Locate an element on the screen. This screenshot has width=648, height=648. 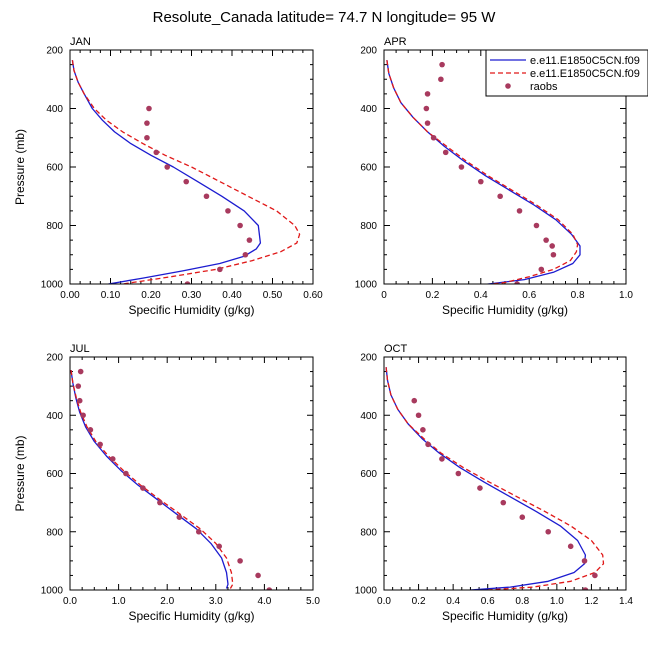
plot-data-oct is located at coordinates (495, 478).